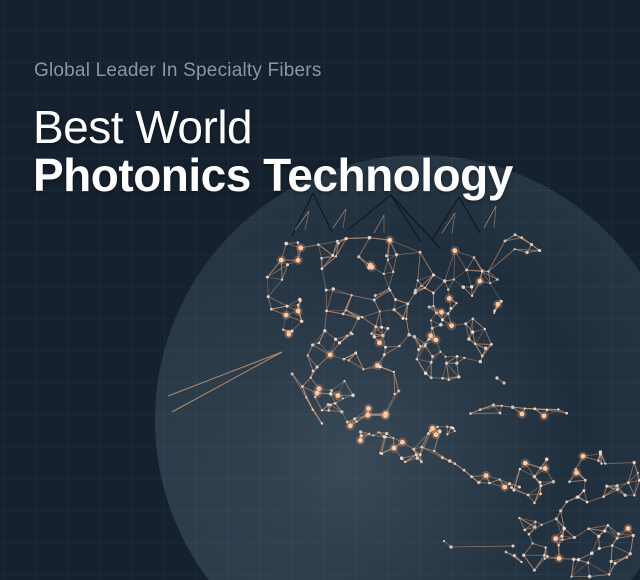 This screenshot has height=580, width=640. I want to click on hero-title: Best World Photonics Technology, so click(273, 151).